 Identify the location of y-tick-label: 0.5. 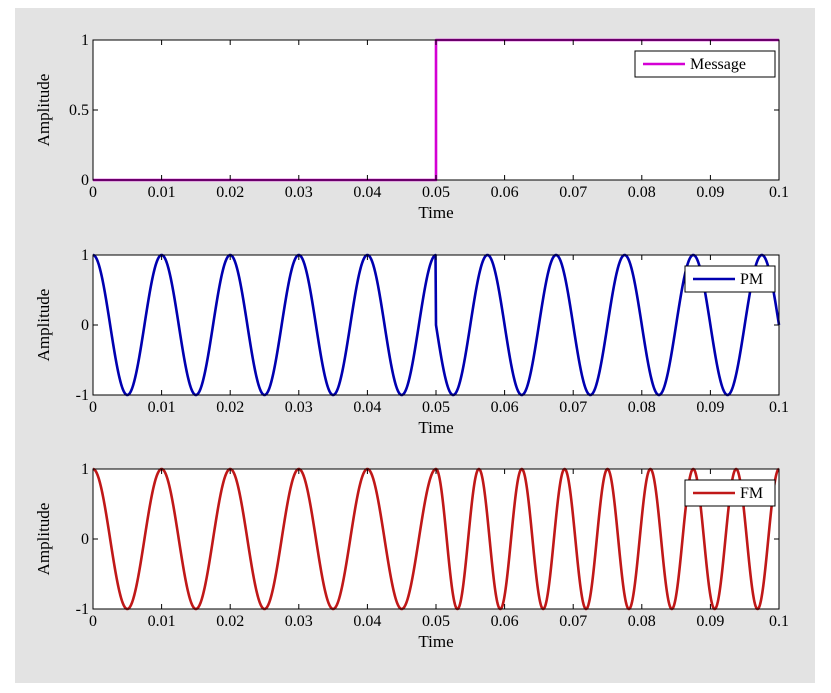
(79, 110).